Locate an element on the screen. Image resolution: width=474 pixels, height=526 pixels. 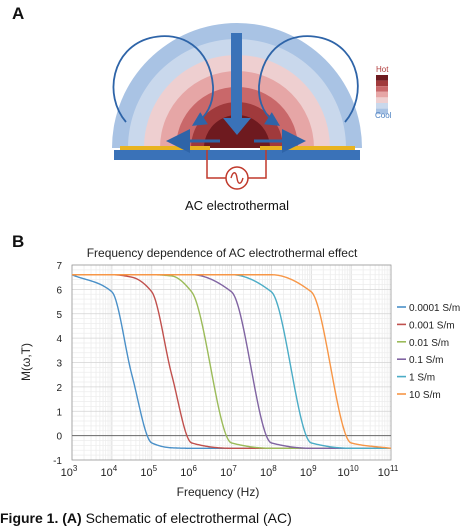
x-tick-label: 10⁷ is located at coordinates (228, 471).